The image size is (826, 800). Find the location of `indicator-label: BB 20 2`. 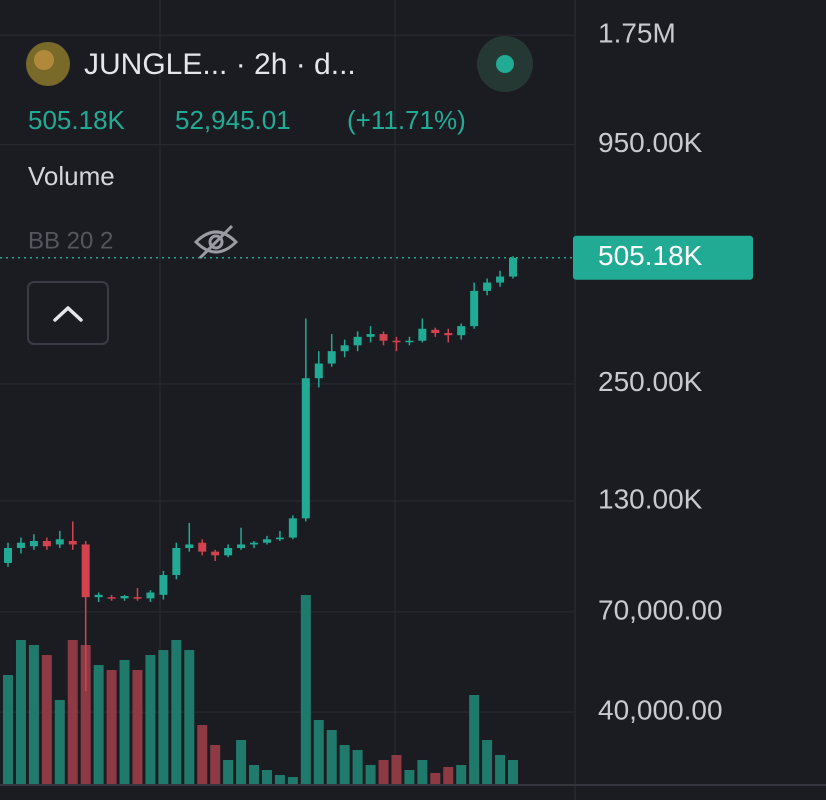

indicator-label: BB 20 2 is located at coordinates (70, 240).